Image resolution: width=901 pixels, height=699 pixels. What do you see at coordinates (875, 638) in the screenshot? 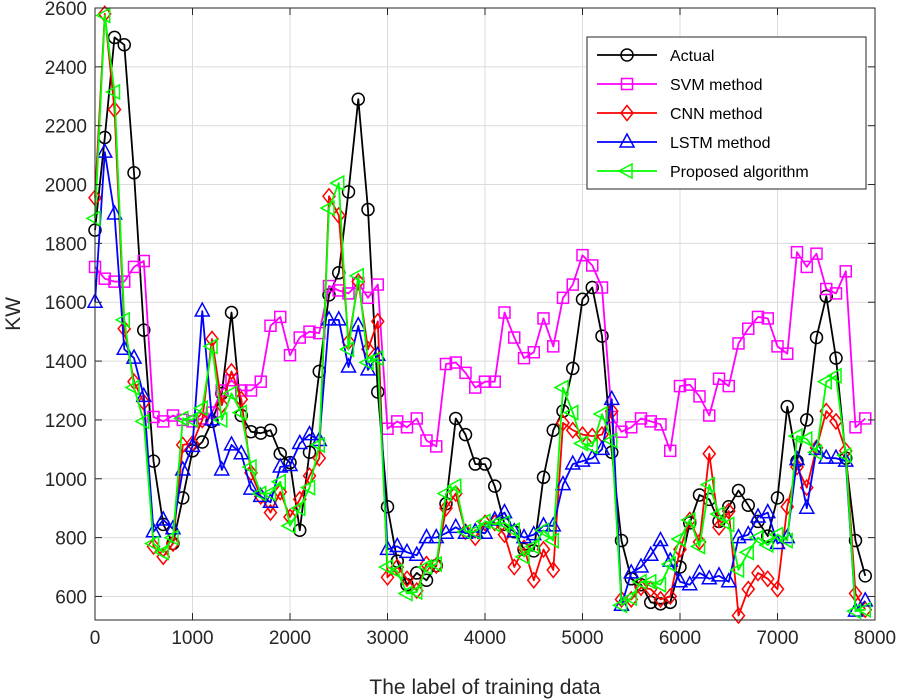
I see `x-tick-label: 8000` at bounding box center [875, 638].